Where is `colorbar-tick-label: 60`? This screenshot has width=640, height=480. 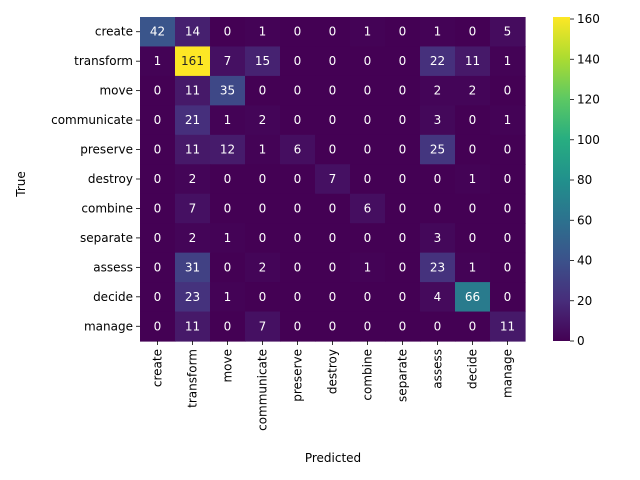 colorbar-tick-label: 60 is located at coordinates (584, 220).